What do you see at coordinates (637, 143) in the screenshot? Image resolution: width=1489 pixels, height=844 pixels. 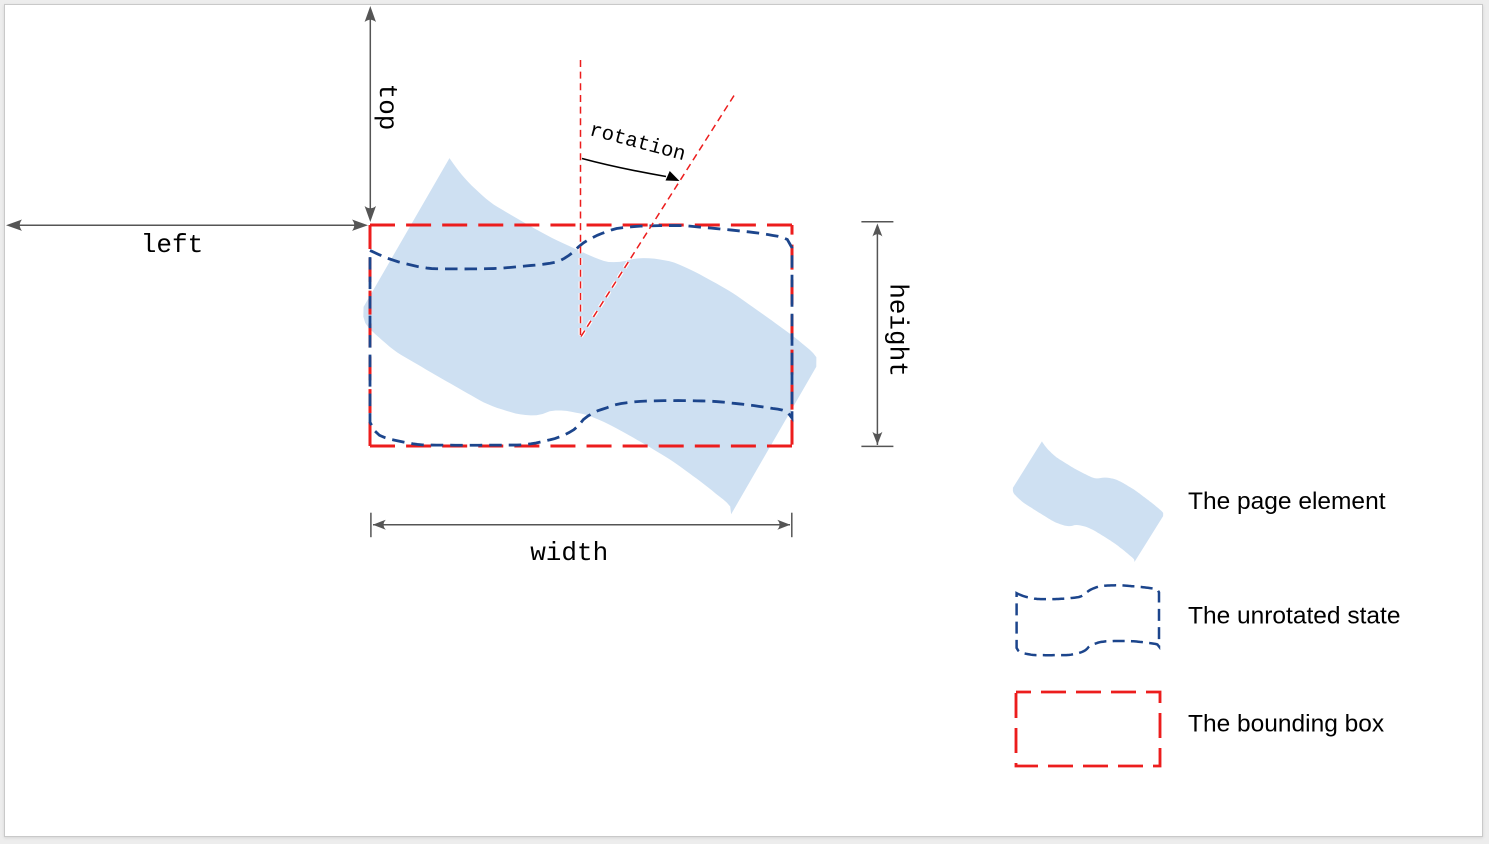 I see `svg-text: rotation` at bounding box center [637, 143].